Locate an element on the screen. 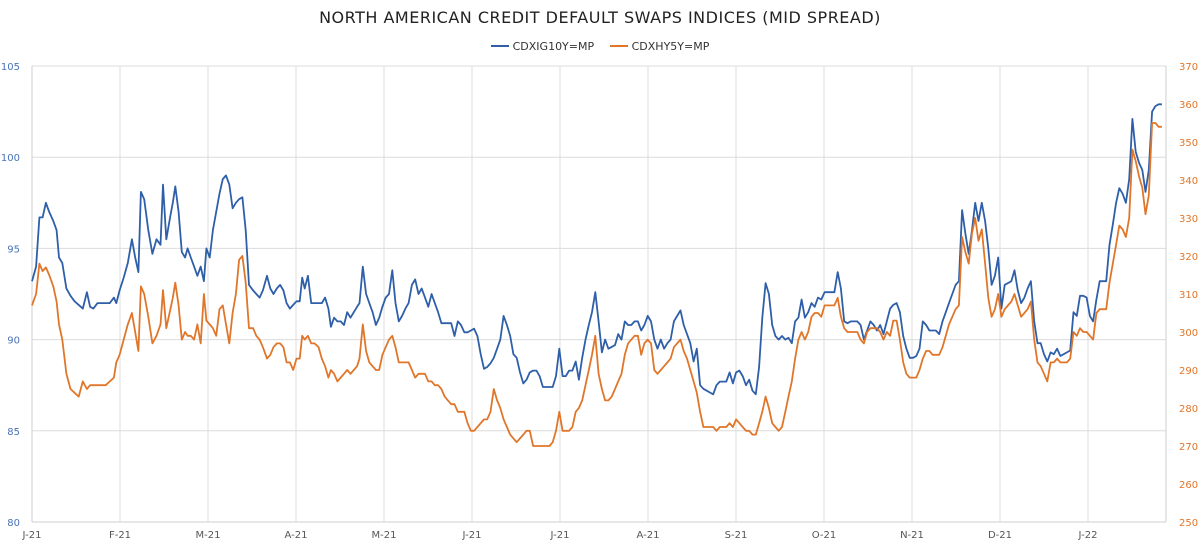 The height and width of the screenshot is (545, 1200). y-left-tick-label: 80 is located at coordinates (13, 523).